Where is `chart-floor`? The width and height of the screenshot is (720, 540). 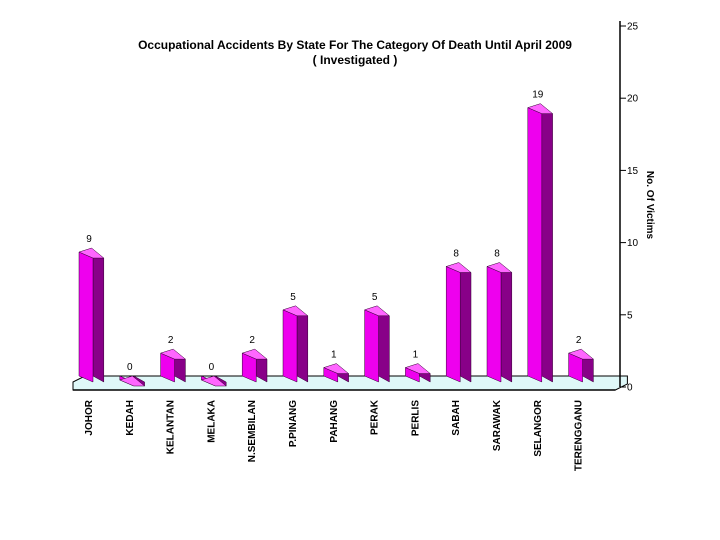 chart-floor is located at coordinates (350, 383).